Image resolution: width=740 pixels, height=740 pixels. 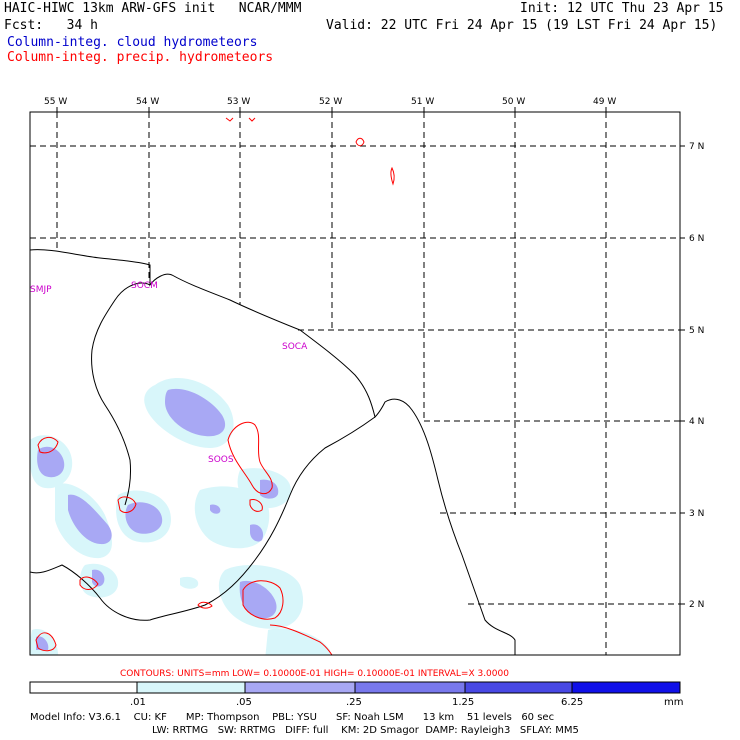 I want to click on lon-label-53w: 53 W, so click(x=238, y=102).